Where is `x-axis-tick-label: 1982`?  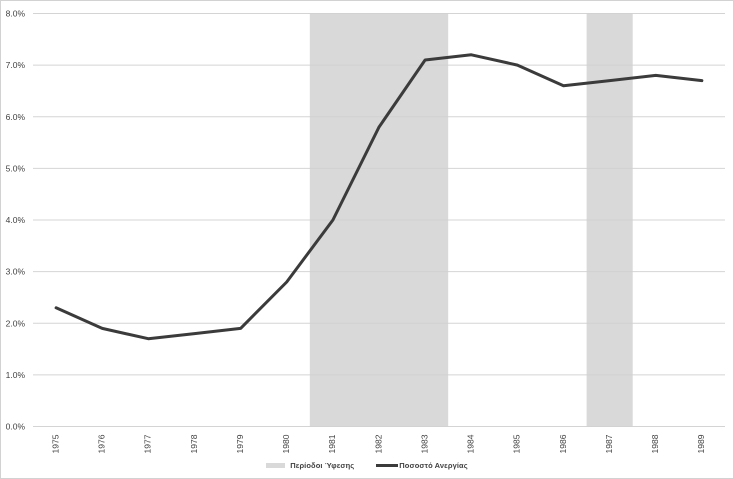 x-axis-tick-label: 1982 is located at coordinates (378, 443).